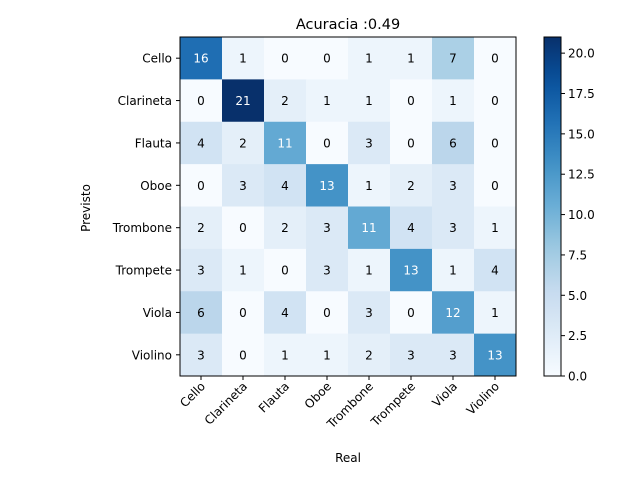 This screenshot has width=640, height=480. What do you see at coordinates (452, 313) in the screenshot?
I see `cell-value-label: 12` at bounding box center [452, 313].